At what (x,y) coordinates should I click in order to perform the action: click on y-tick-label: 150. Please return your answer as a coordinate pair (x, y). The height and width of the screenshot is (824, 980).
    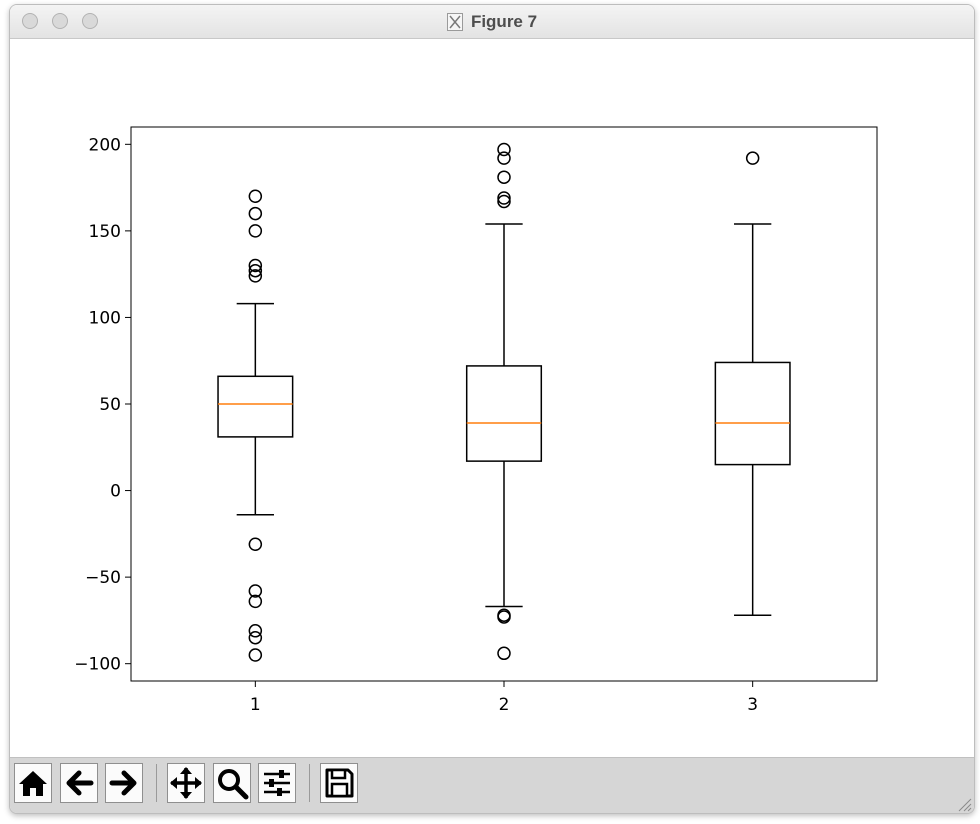
    Looking at the image, I should click on (105, 232).